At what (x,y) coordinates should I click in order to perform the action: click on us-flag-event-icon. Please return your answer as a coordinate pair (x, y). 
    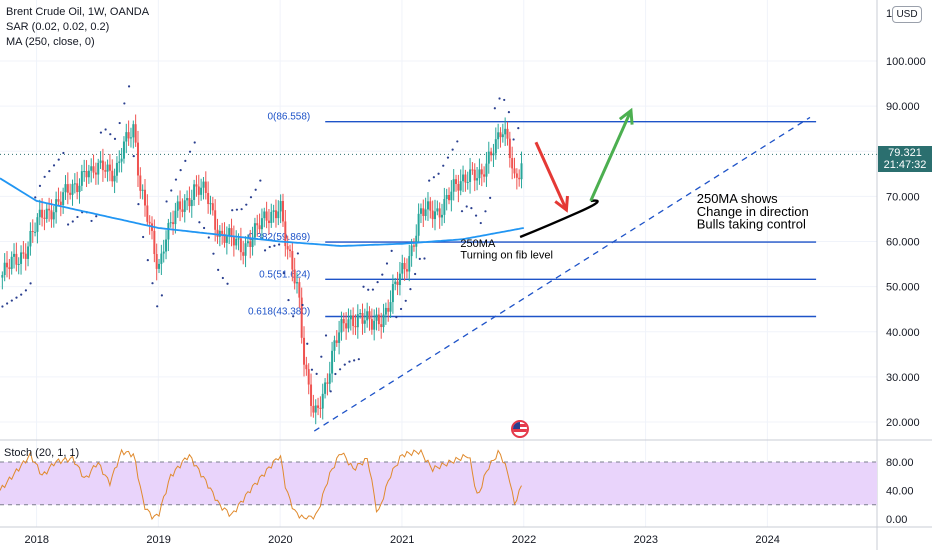
    Looking at the image, I should click on (520, 429).